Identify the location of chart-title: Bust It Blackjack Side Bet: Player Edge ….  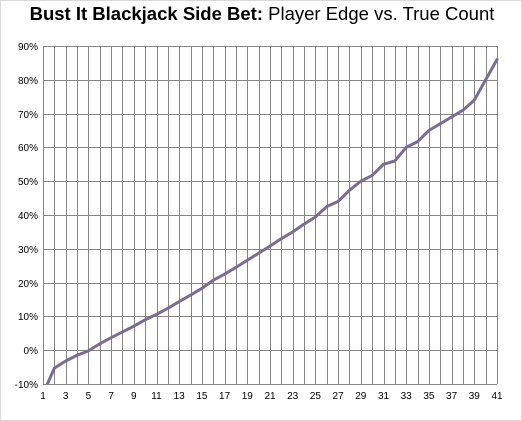
(261, 14).